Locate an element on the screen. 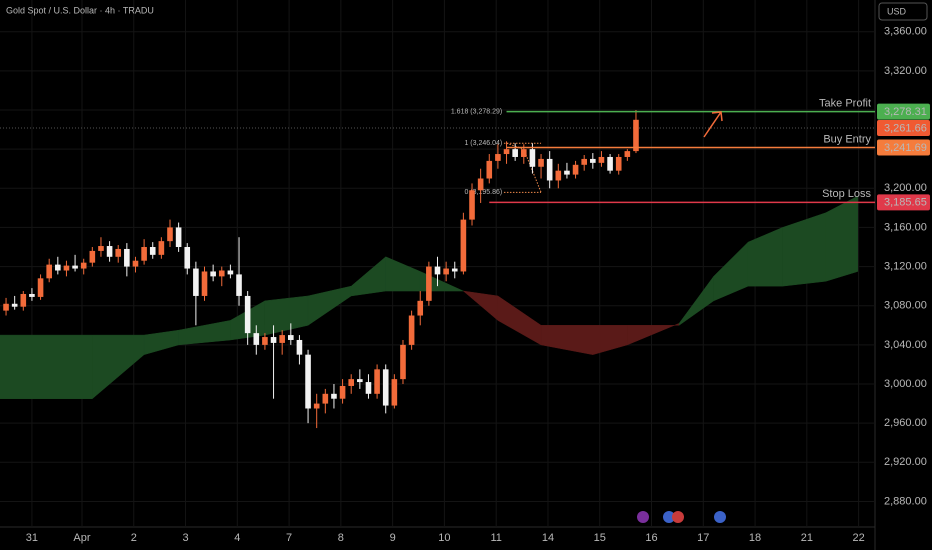  y-tick-label: 2,960.00 is located at coordinates (905, 423).